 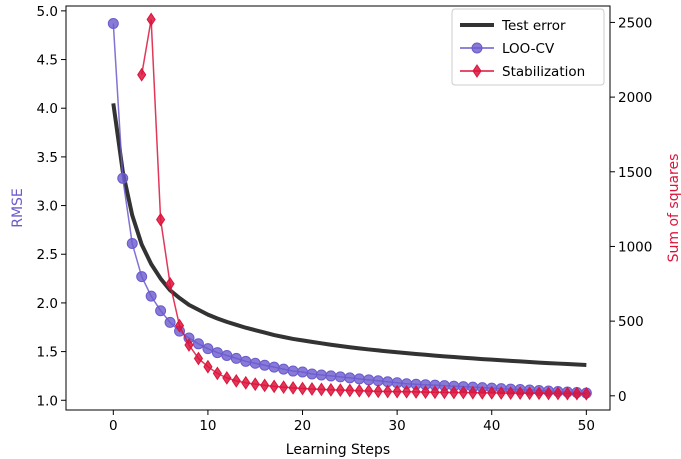 I want to click on legend-box, so click(x=528, y=47).